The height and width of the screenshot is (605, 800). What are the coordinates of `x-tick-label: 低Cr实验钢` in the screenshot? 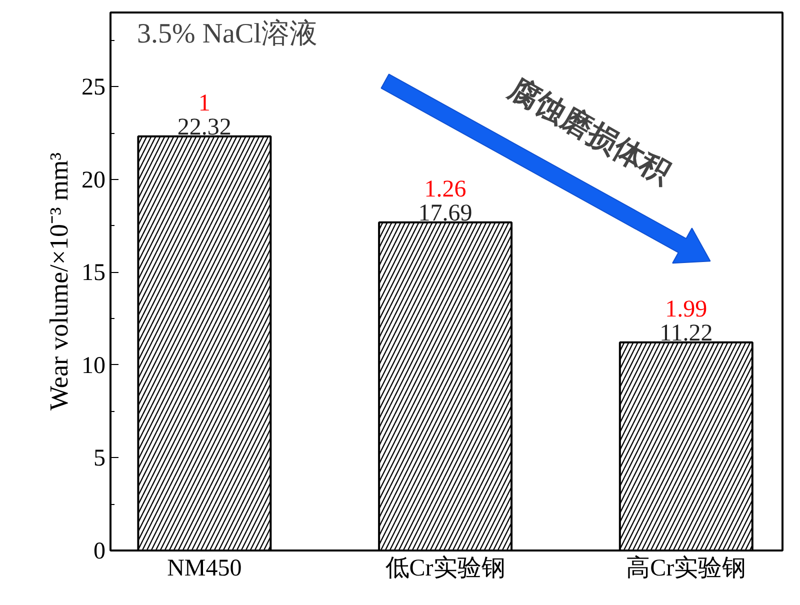 It's located at (445, 568).